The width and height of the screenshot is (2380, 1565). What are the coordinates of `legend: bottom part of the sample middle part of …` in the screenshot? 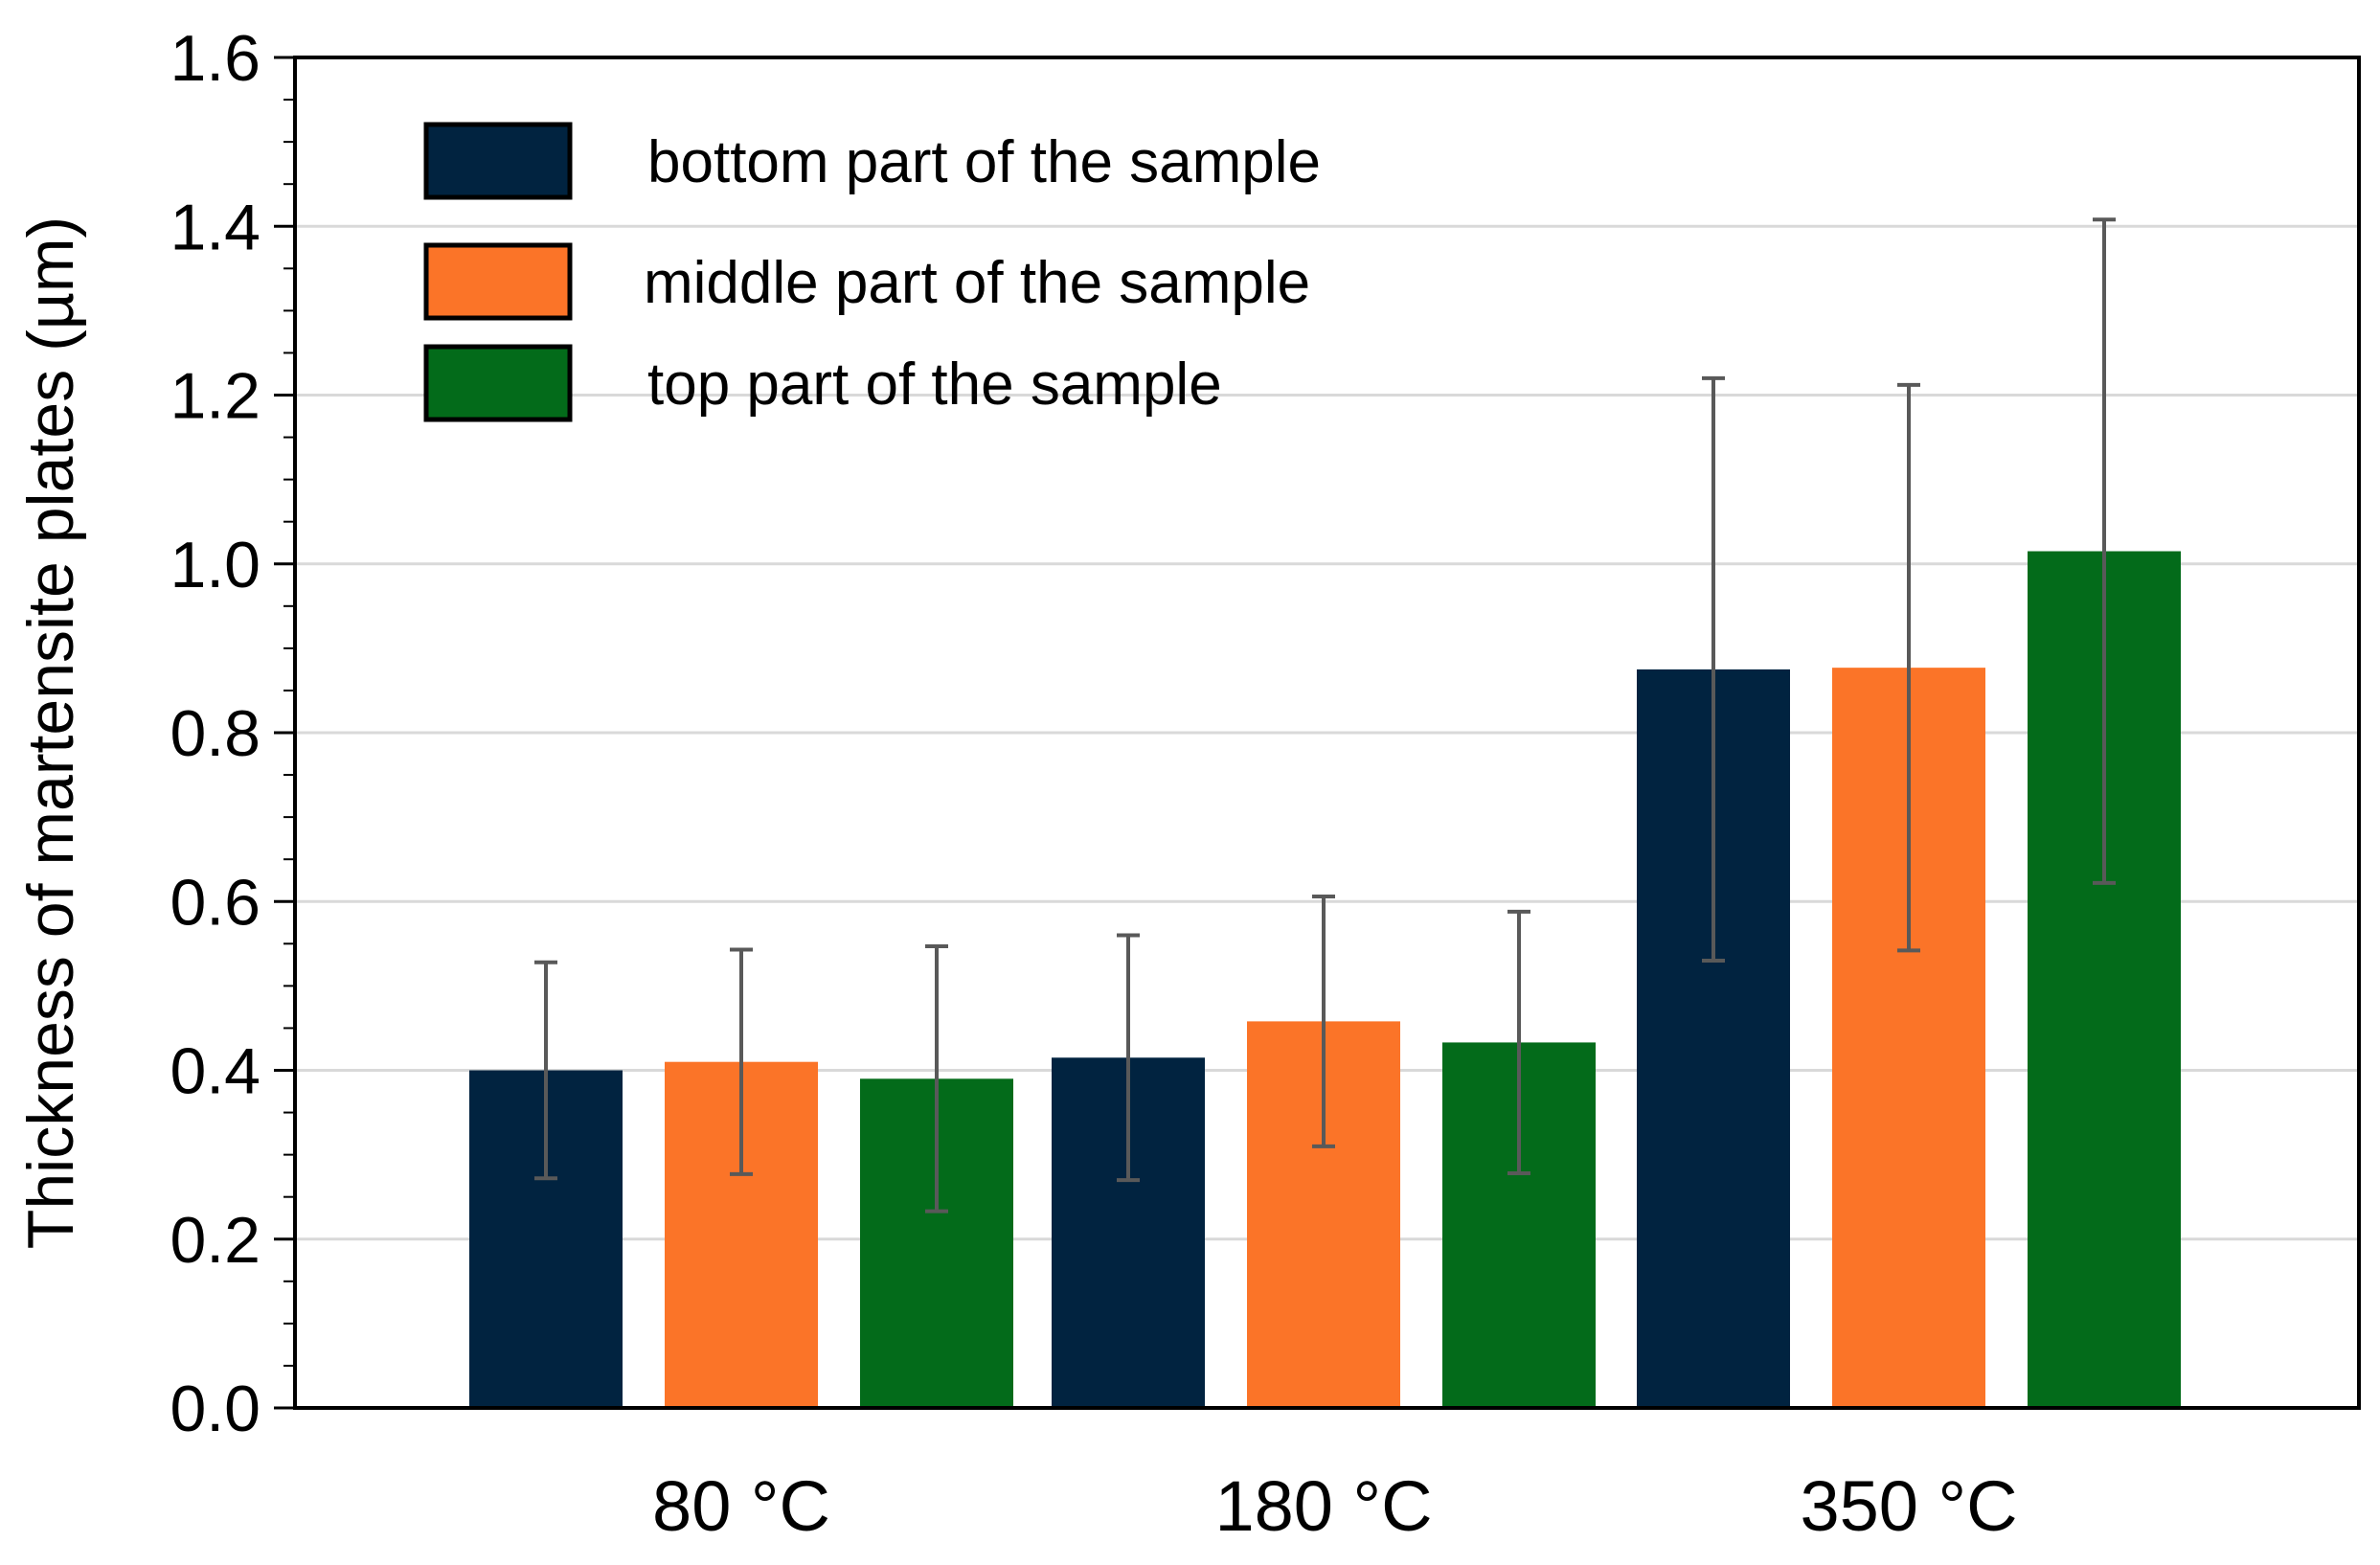 It's located at (872, 272).